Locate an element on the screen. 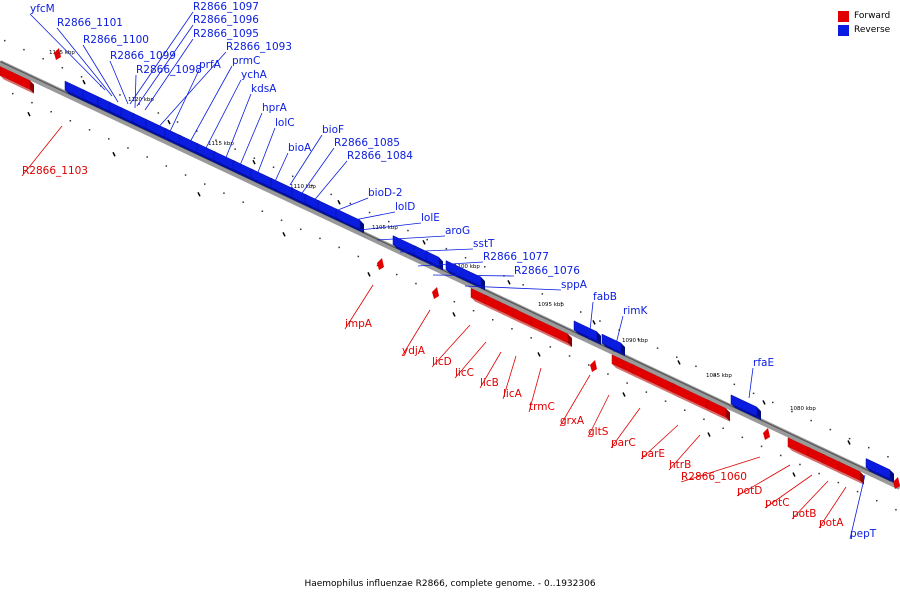 The width and height of the screenshot is (900, 600). gene-label-r2866-1101: R2866_1101 is located at coordinates (90, 23).